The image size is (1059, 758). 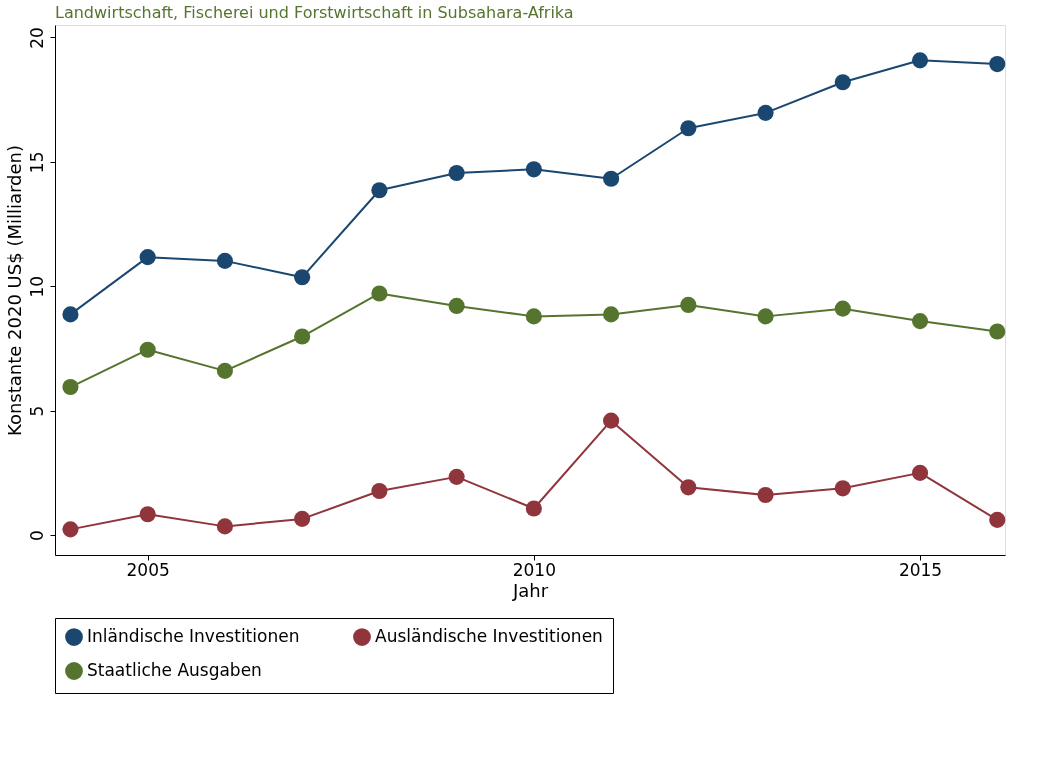 I want to click on x-axis-title: Jahr, so click(x=530, y=590).